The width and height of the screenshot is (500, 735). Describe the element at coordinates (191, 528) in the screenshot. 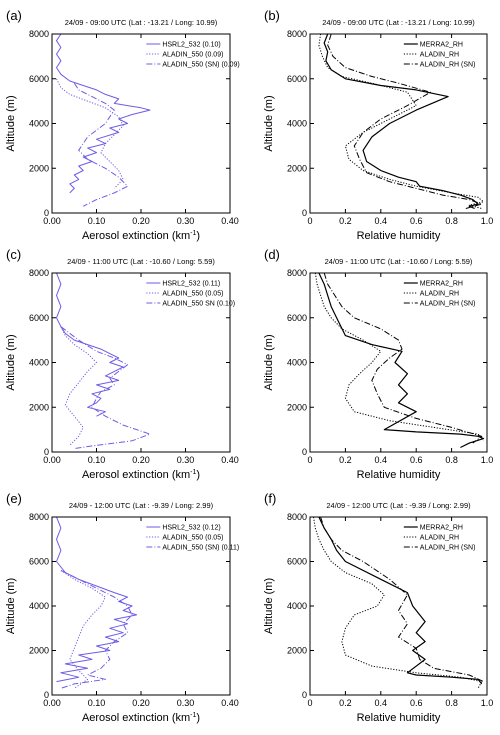

I see `legend-entry: HSRL2_532 (0.12)` at that location.